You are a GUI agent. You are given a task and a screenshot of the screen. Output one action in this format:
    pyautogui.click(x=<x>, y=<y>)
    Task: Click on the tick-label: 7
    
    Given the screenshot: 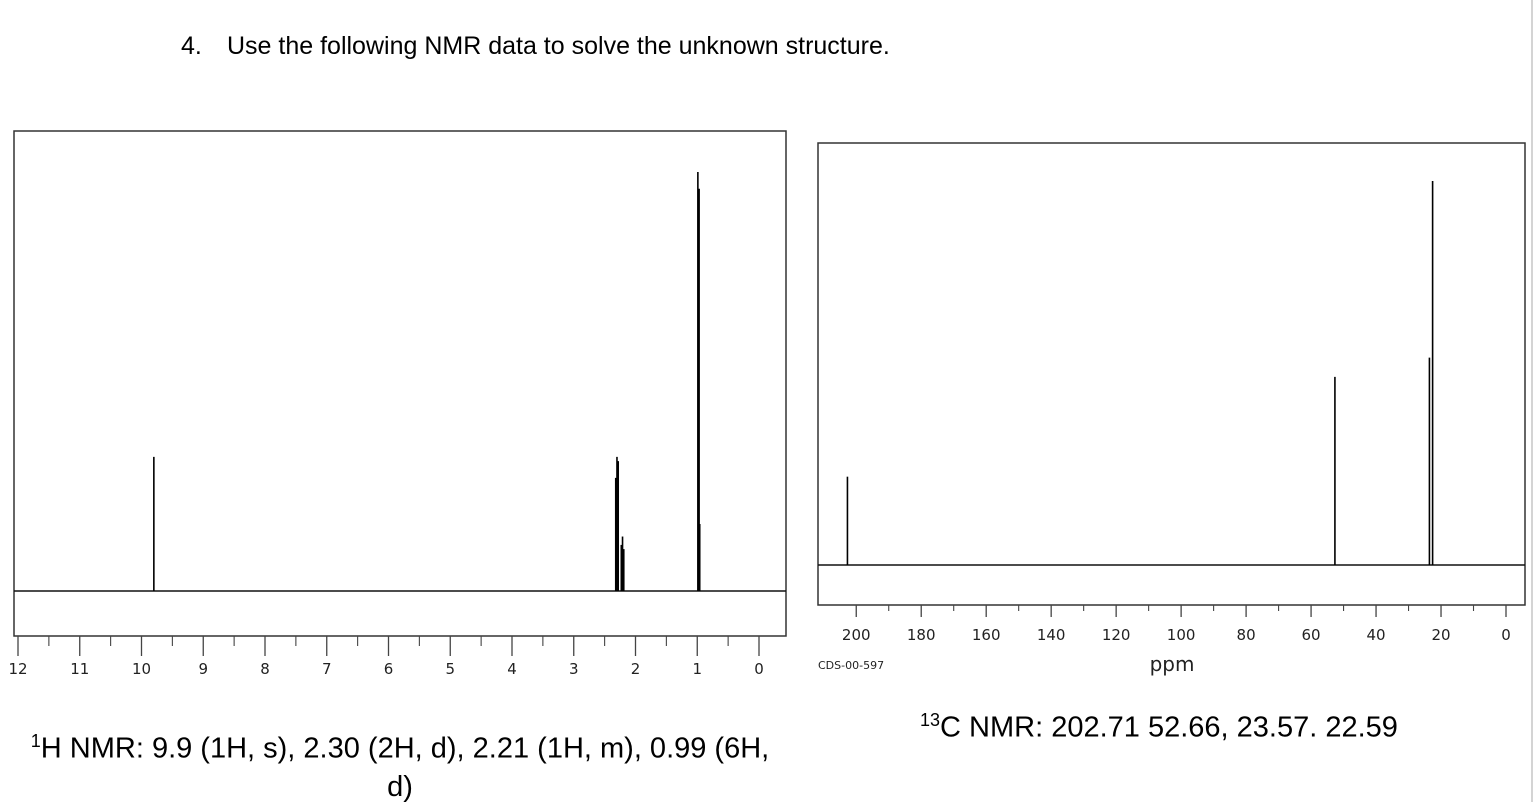 What is the action you would take?
    pyautogui.click(x=327, y=669)
    